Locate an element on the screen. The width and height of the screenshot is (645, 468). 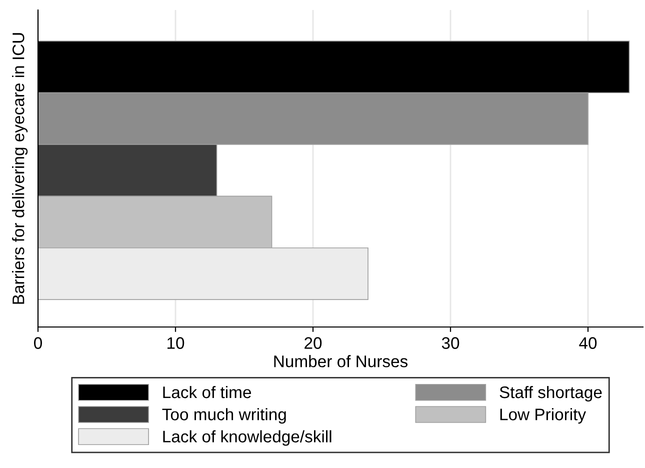
x-tick-label: 20 is located at coordinates (313, 343).